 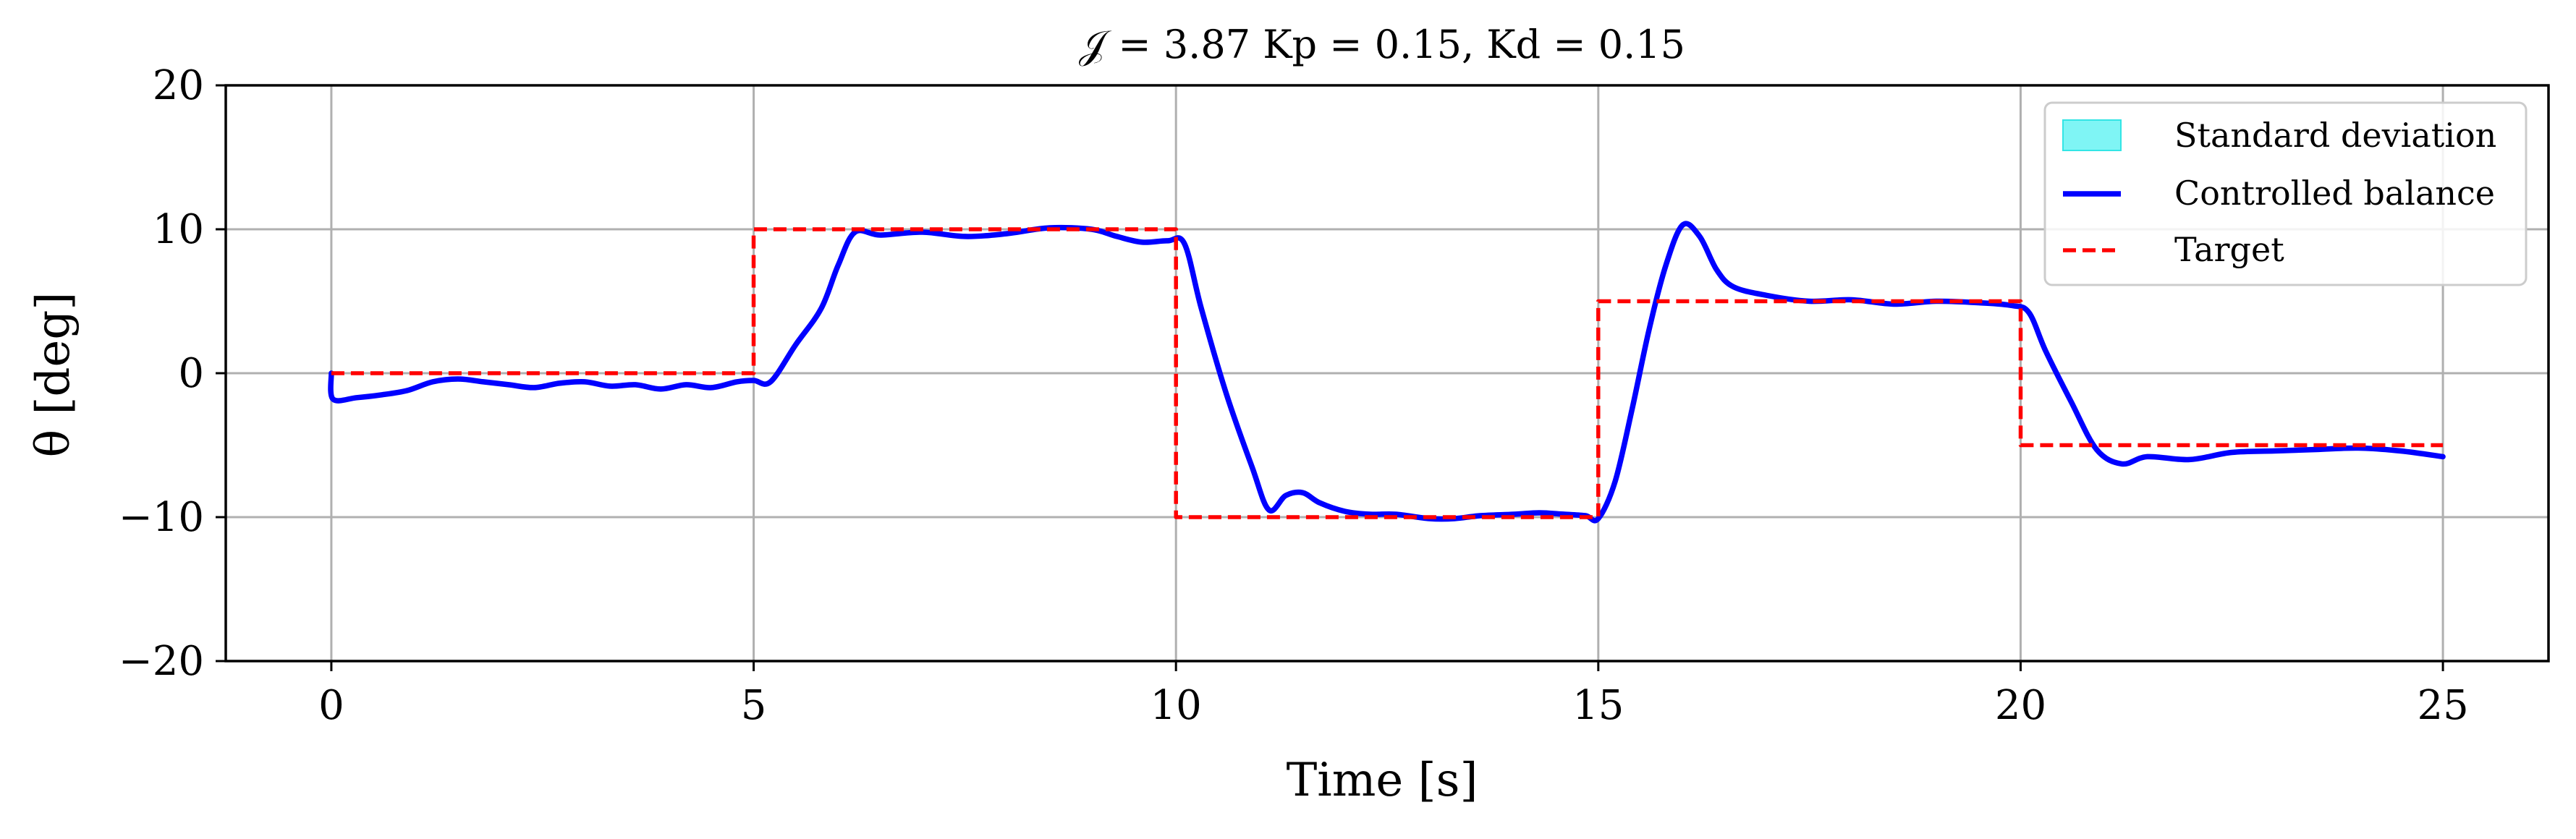 What do you see at coordinates (191, 374) in the screenshot?
I see `y-tick-label: 0` at bounding box center [191, 374].